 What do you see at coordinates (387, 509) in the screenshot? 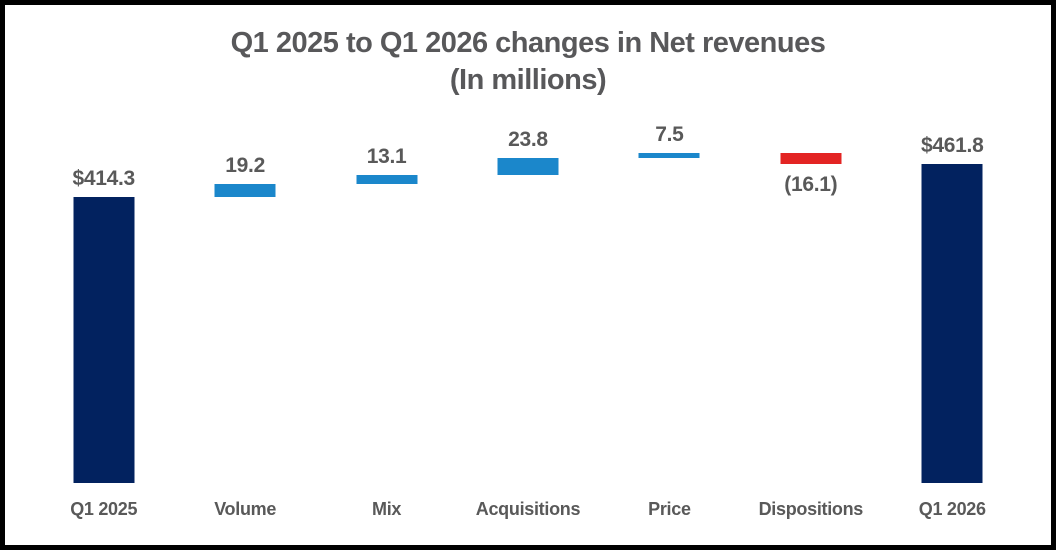
I see `category-label-mix: Mix` at bounding box center [387, 509].